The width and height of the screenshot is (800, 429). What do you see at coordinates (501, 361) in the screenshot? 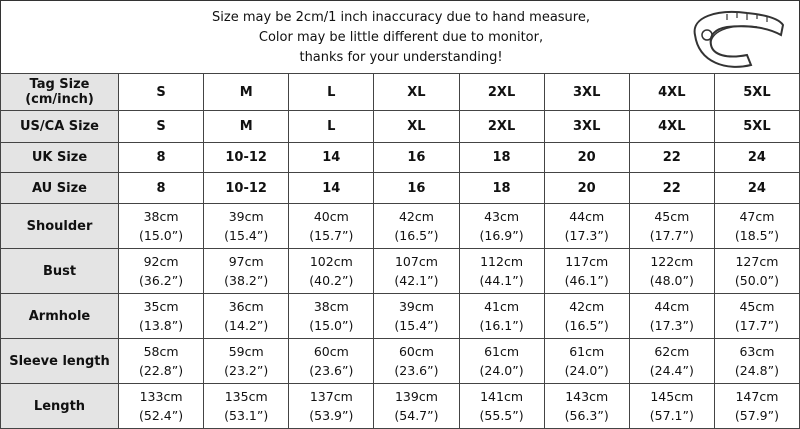
I see `measurement-cell: 61cm (24.0”)` at bounding box center [501, 361].